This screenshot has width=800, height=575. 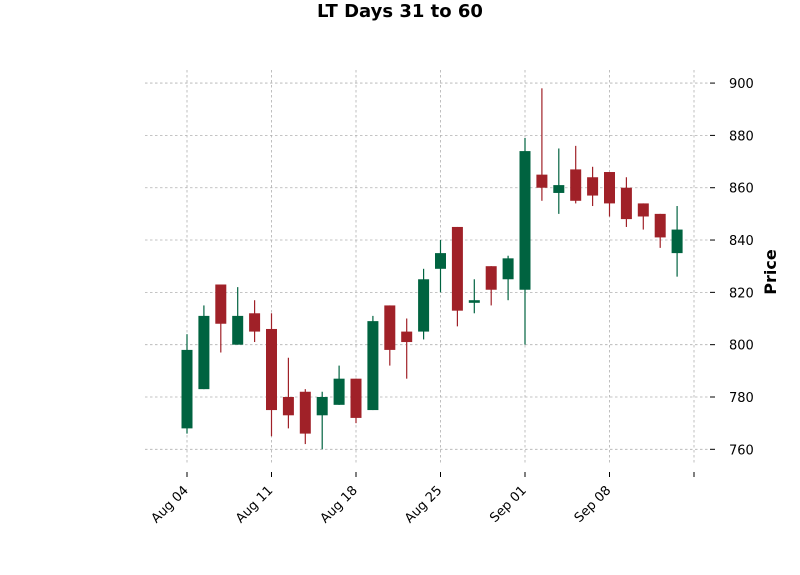 I want to click on x-axis: Aug 04 Aug 11 Aug 18 Aug 25 Sep 01 Sep 08, so click(x=422, y=499).